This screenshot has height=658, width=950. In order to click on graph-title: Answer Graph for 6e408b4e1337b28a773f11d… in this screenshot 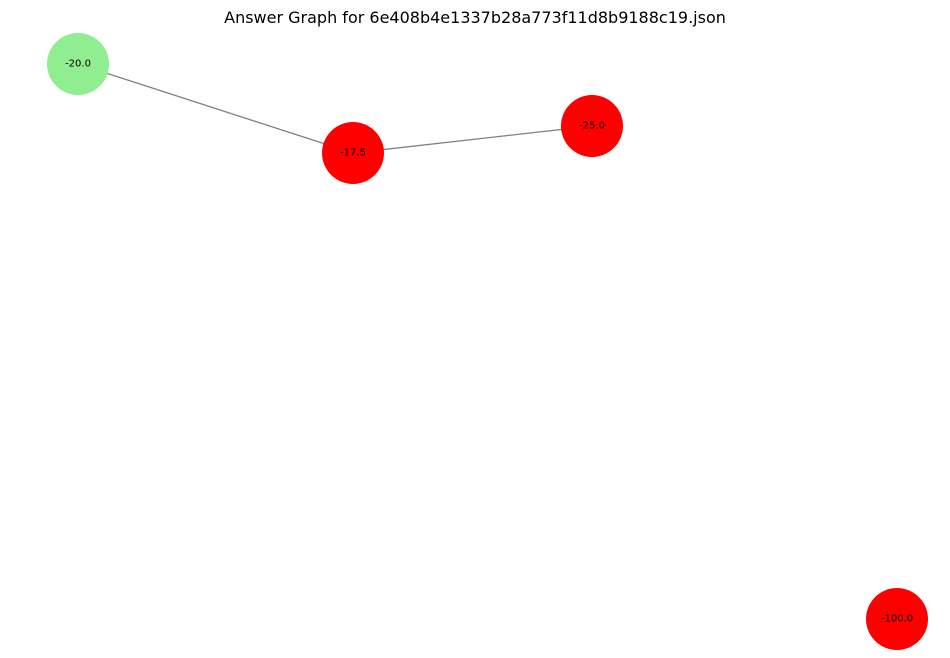, I will do `click(475, 17)`.